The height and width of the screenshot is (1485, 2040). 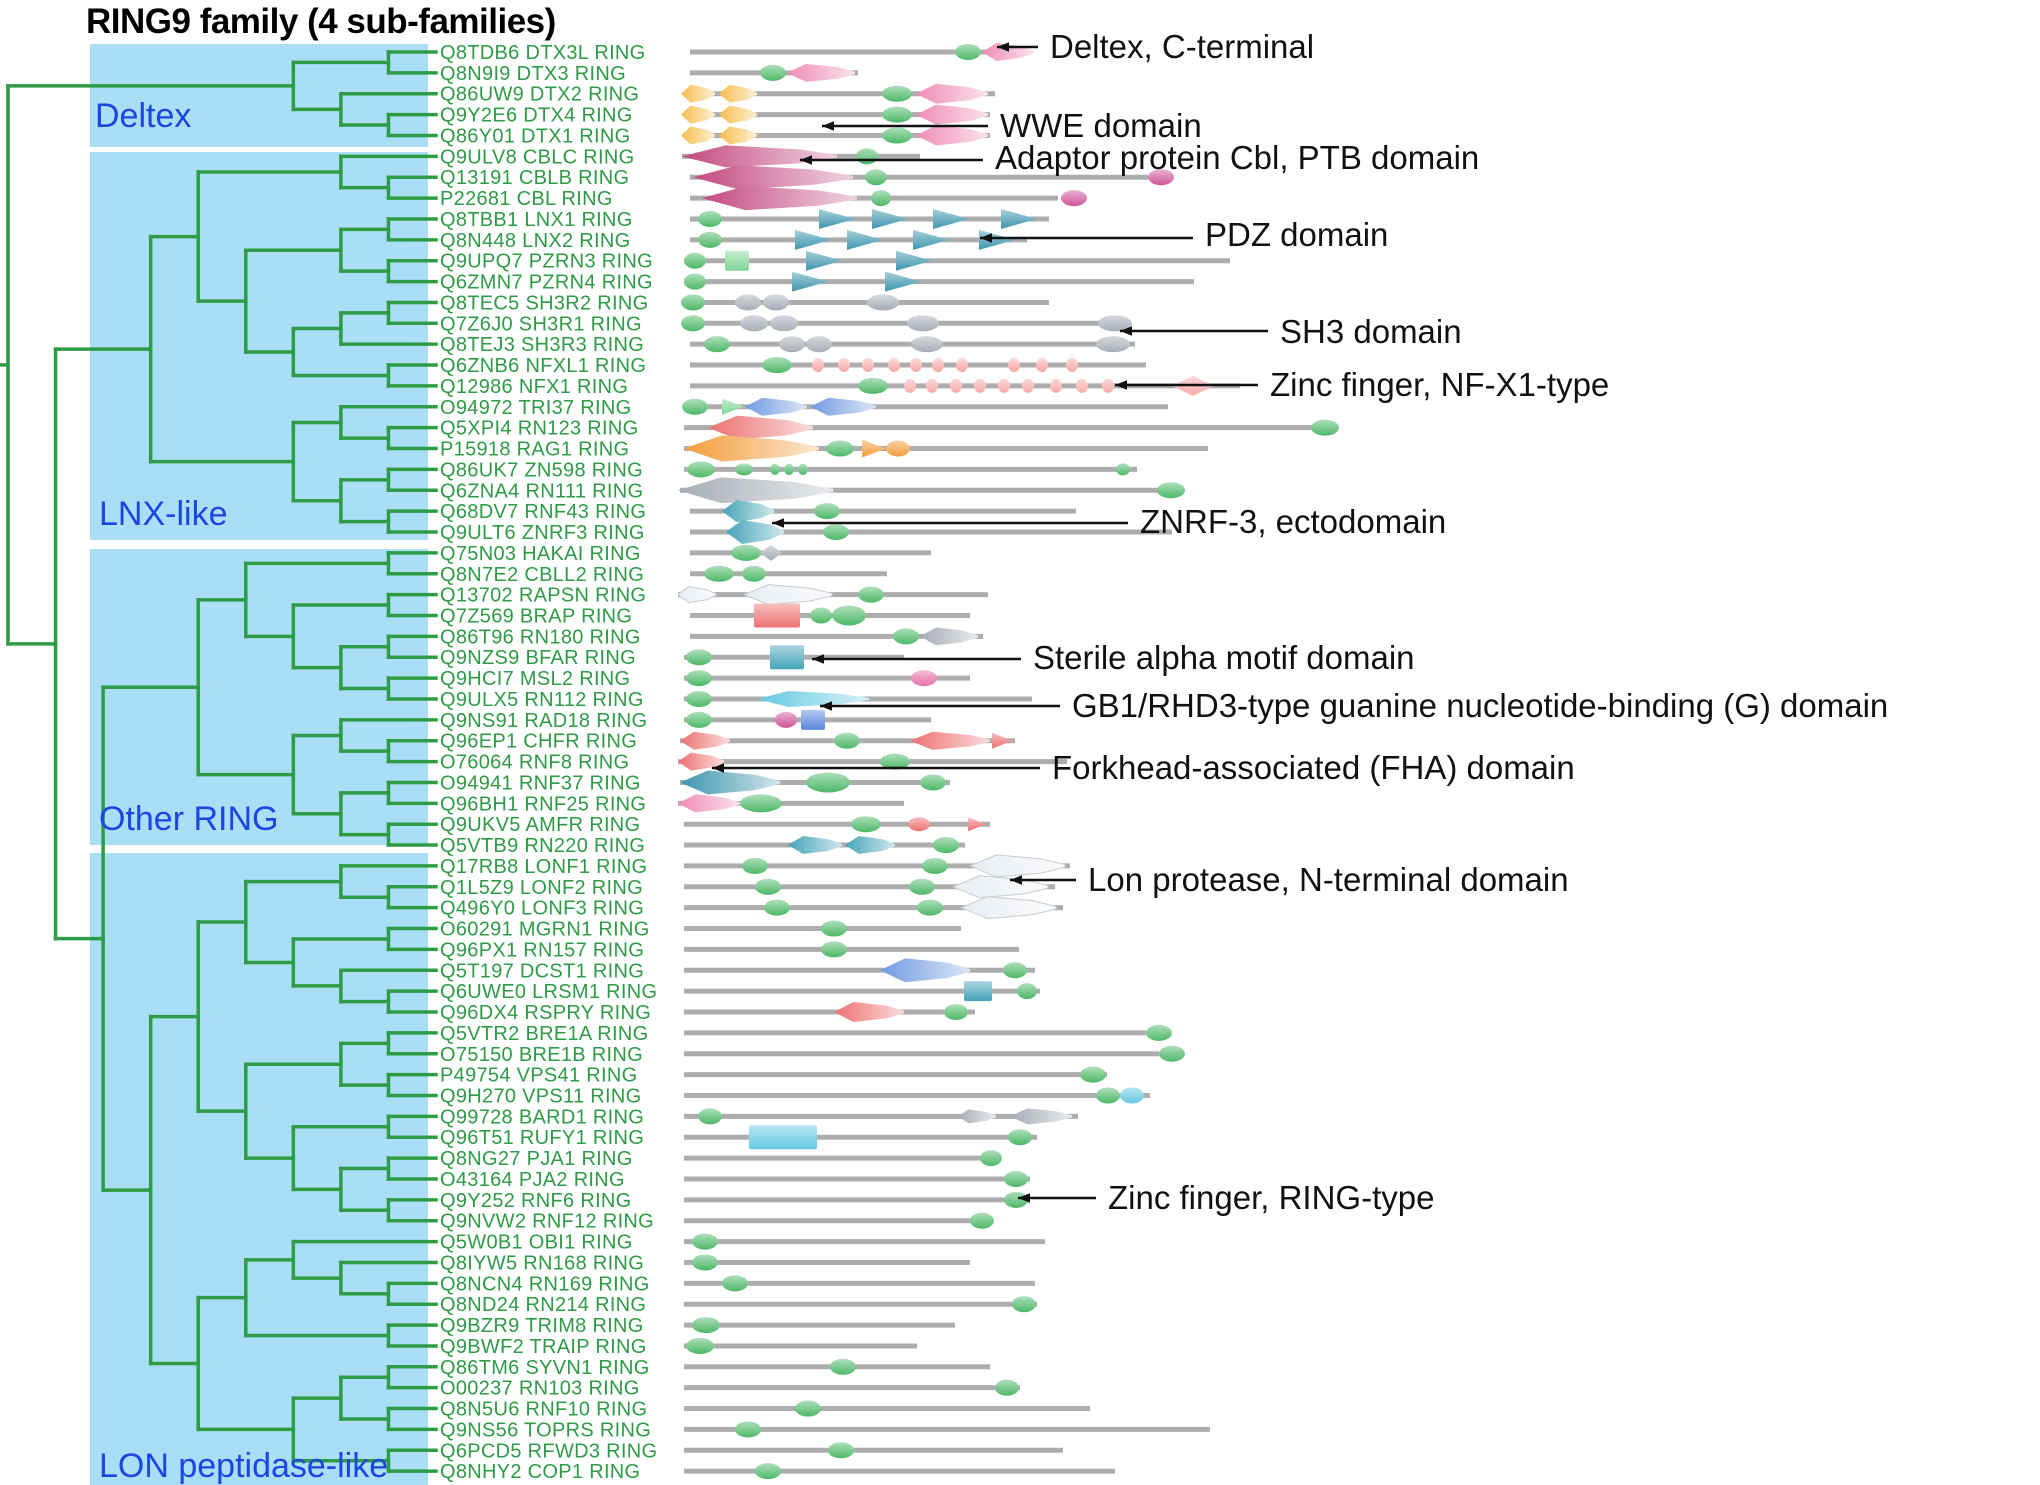 I want to click on protein-label: Q9NS91 RAD18 RING, so click(x=543, y=721).